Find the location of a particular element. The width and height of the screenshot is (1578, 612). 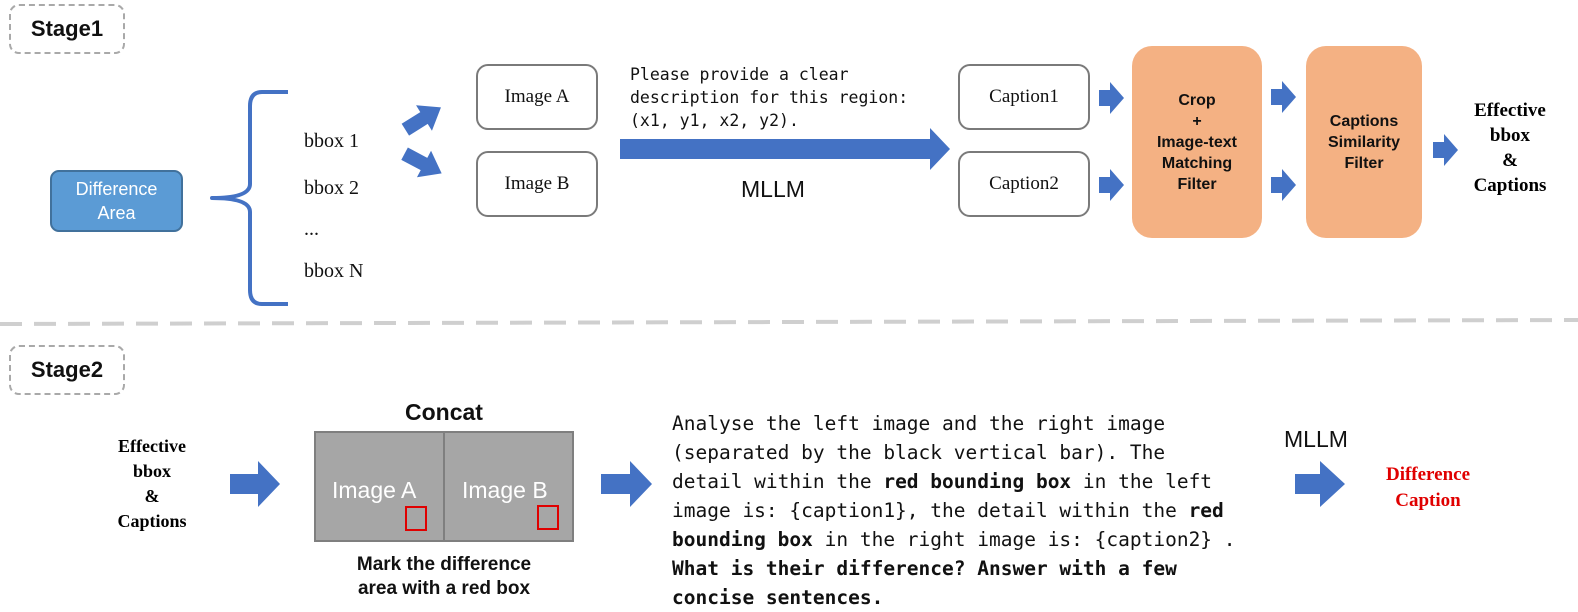

filter2-line2: Similarity is located at coordinates (1364, 142).